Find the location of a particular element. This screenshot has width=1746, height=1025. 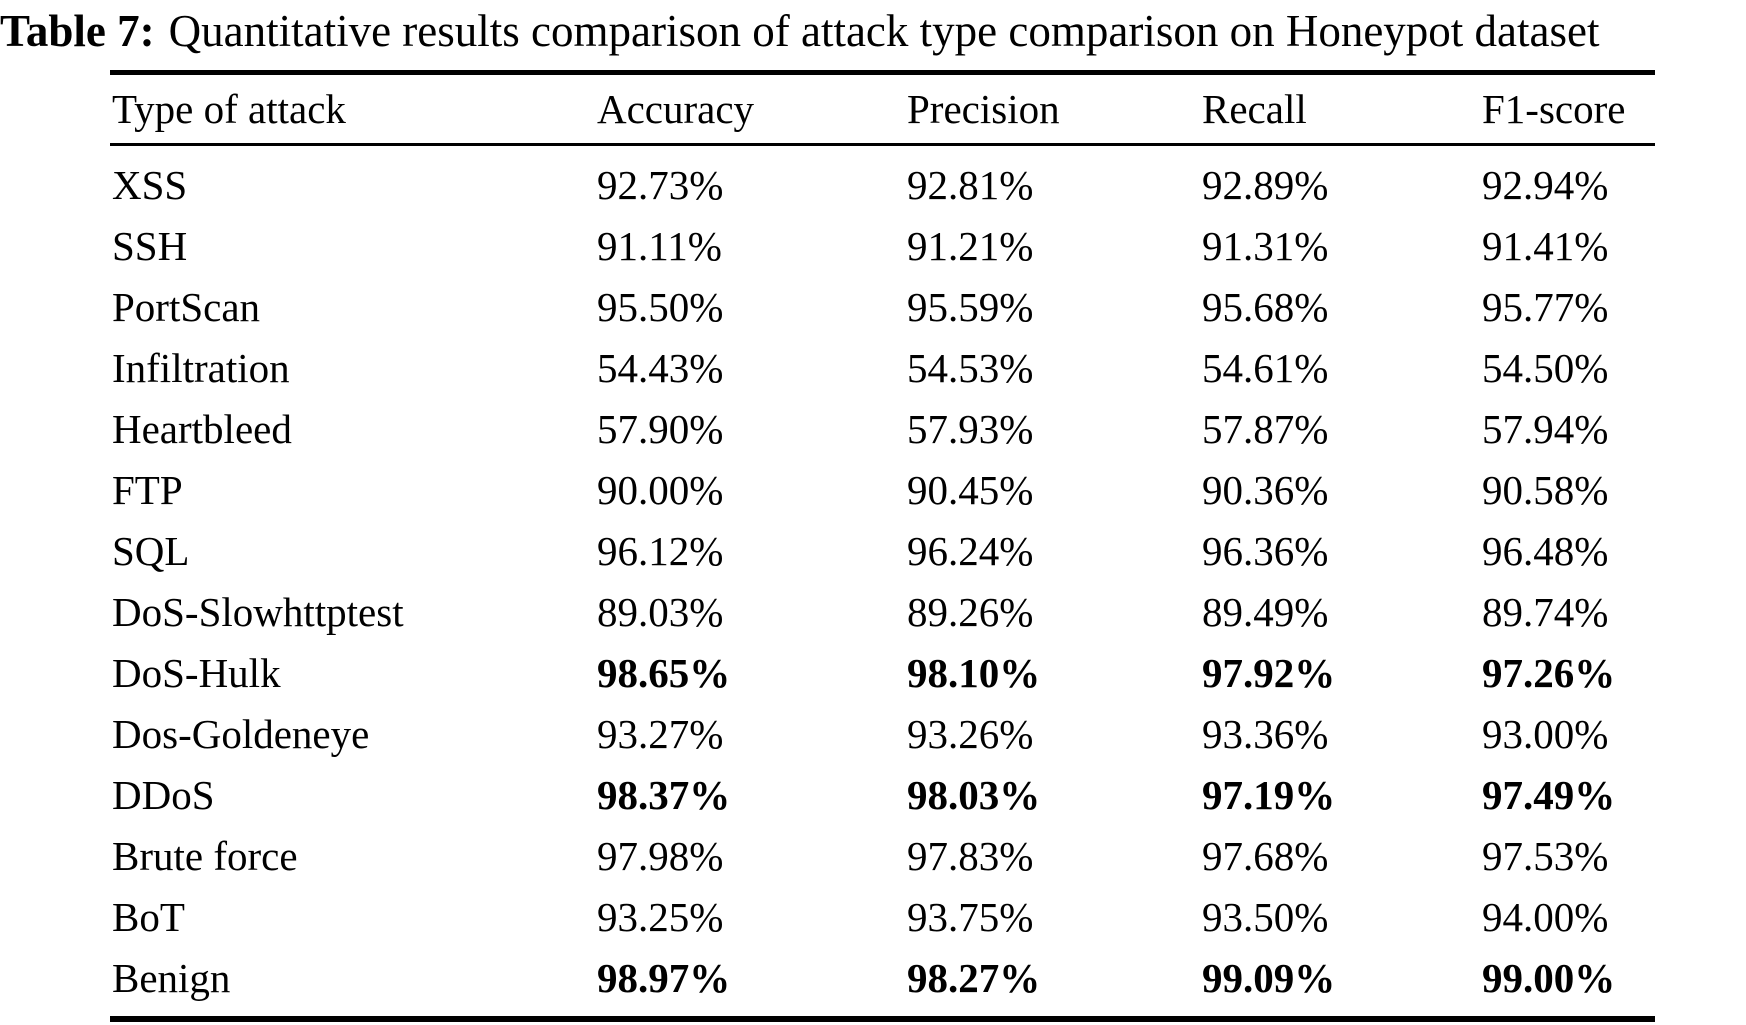

table-caption-label: Table 7: is located at coordinates (77, 31).